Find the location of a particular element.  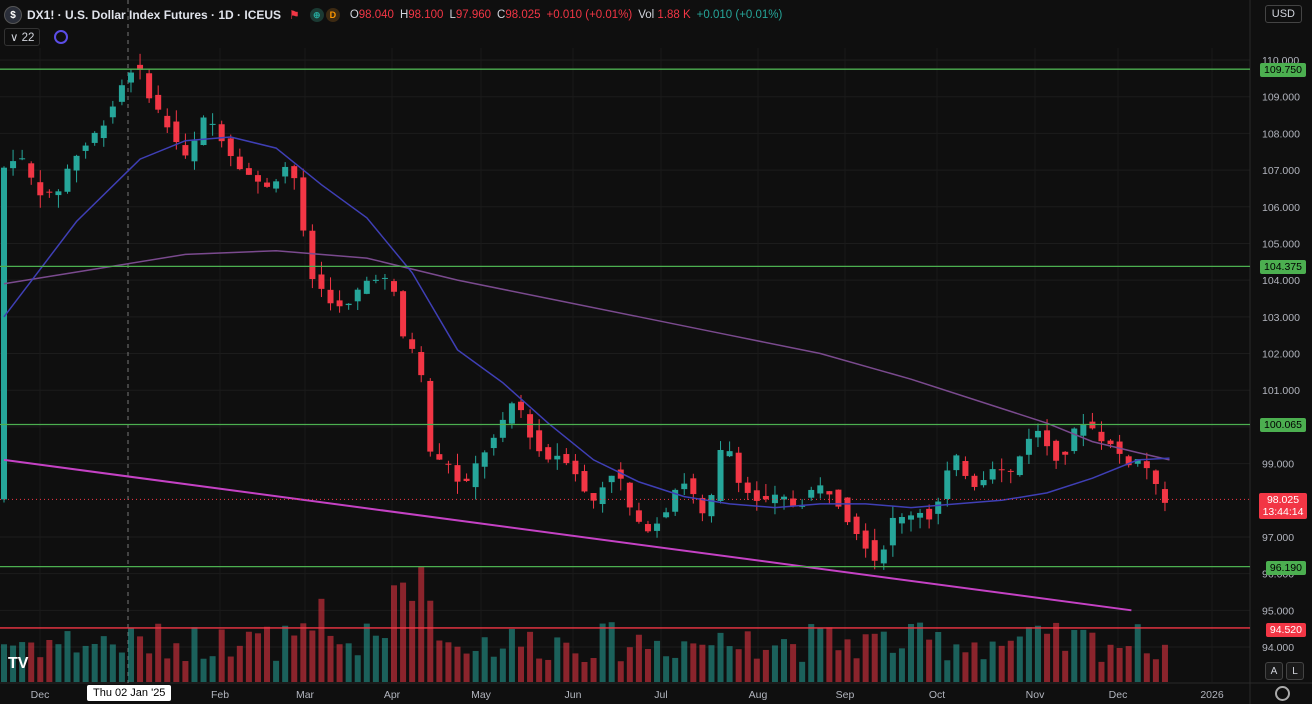

currency-selector: USD is located at coordinates (1283, 14).